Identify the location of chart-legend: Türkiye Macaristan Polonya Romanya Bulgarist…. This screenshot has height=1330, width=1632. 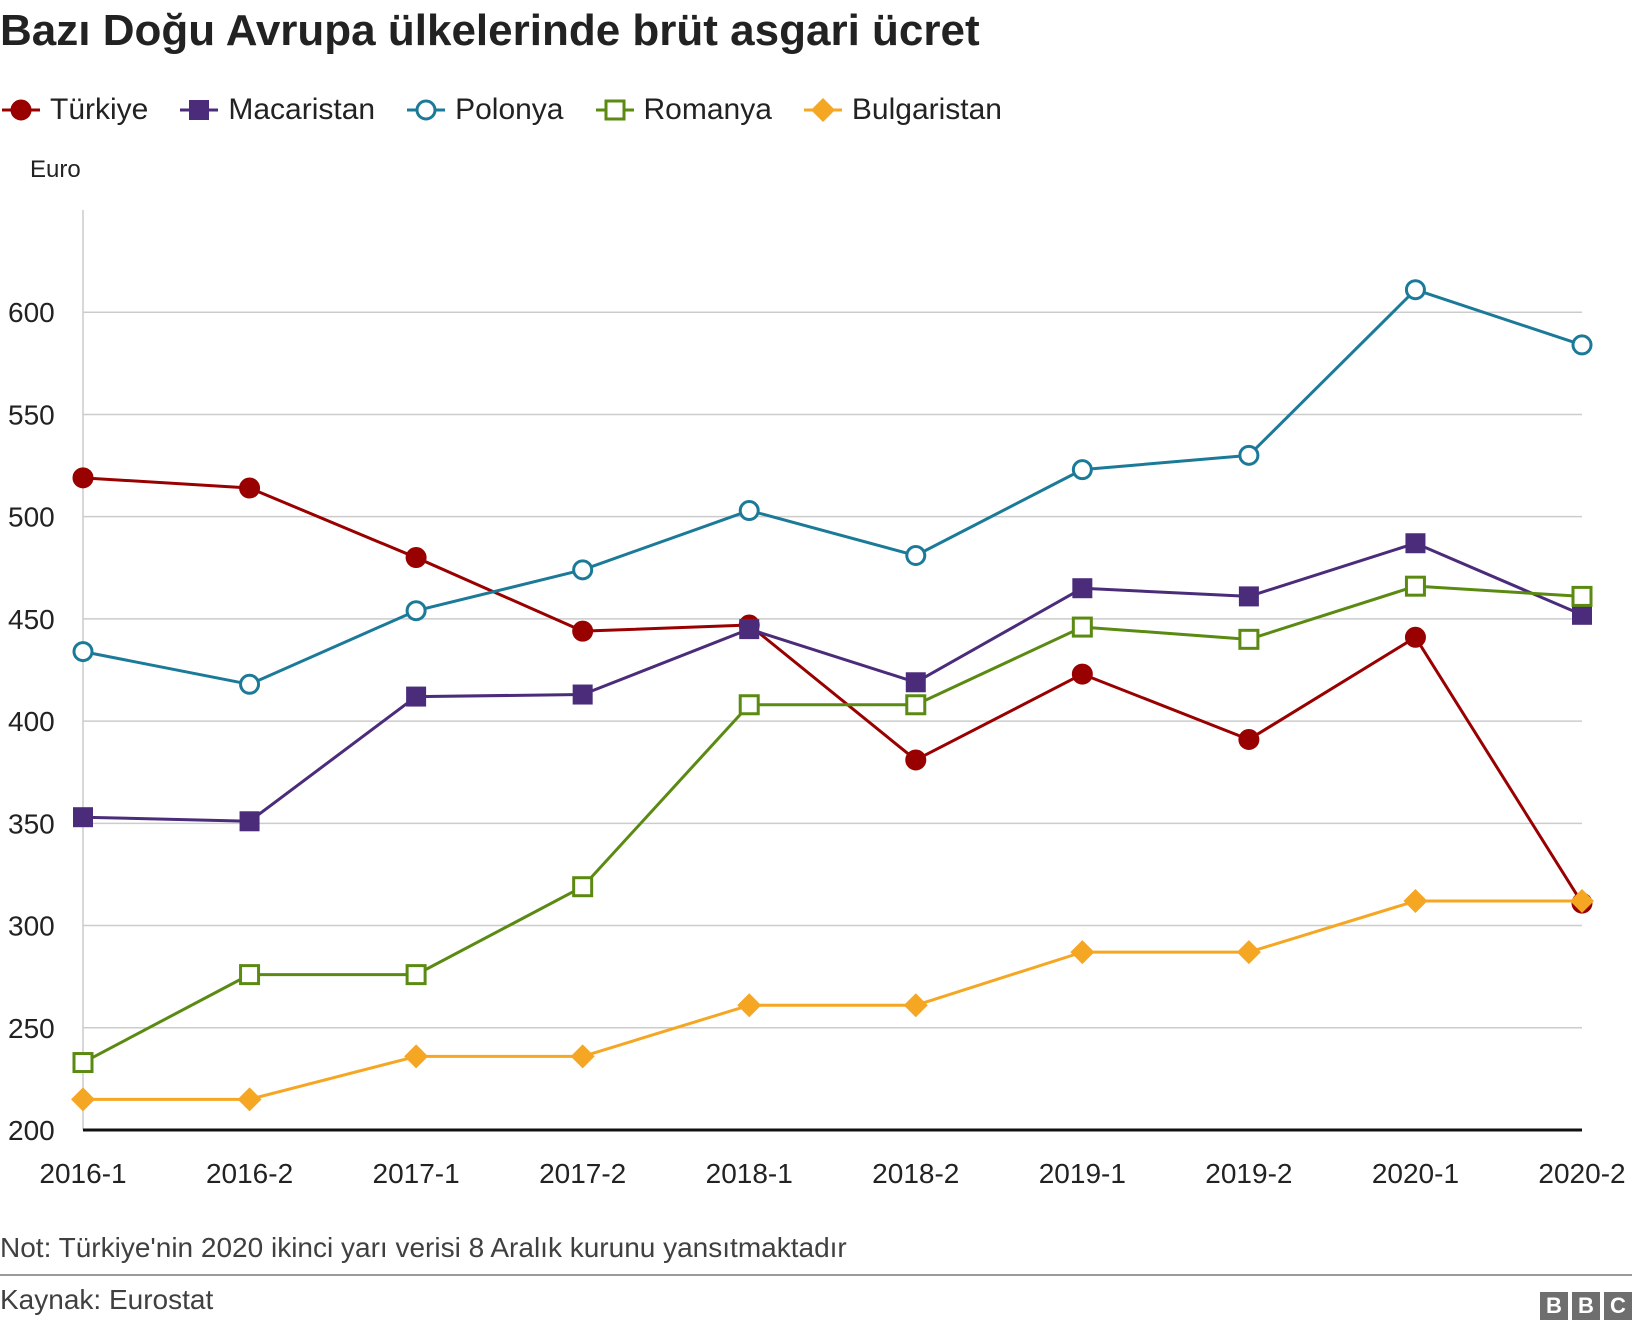
(516, 110).